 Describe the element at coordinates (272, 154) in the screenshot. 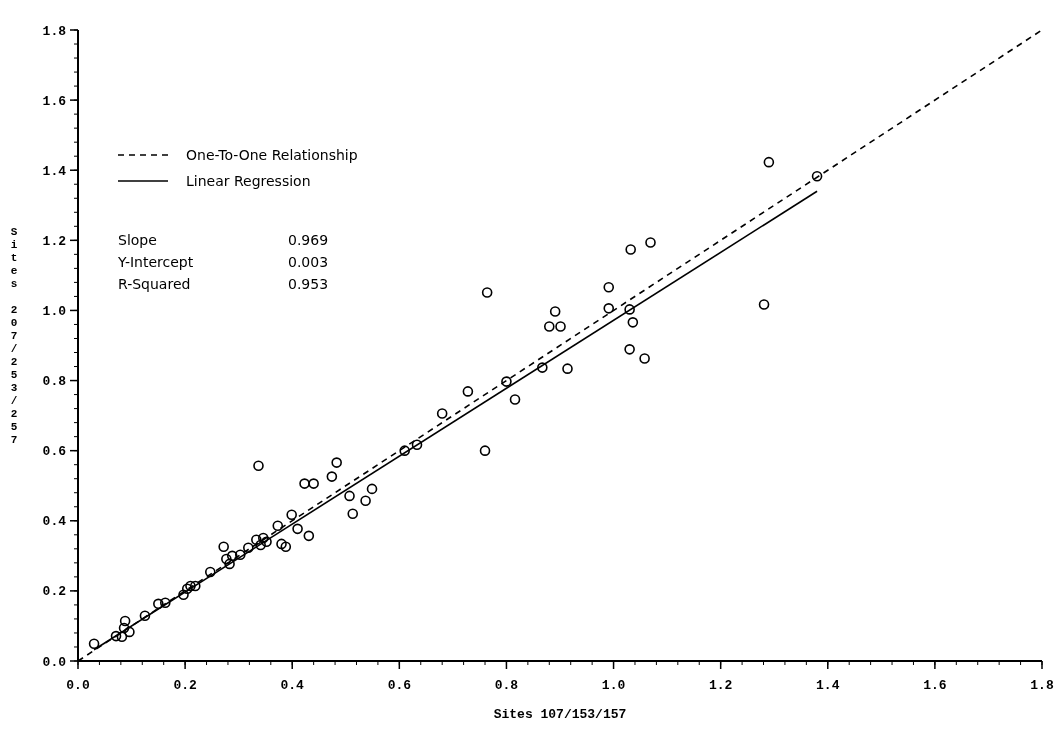

I see `legend-label: One-To-One Relationship` at that location.